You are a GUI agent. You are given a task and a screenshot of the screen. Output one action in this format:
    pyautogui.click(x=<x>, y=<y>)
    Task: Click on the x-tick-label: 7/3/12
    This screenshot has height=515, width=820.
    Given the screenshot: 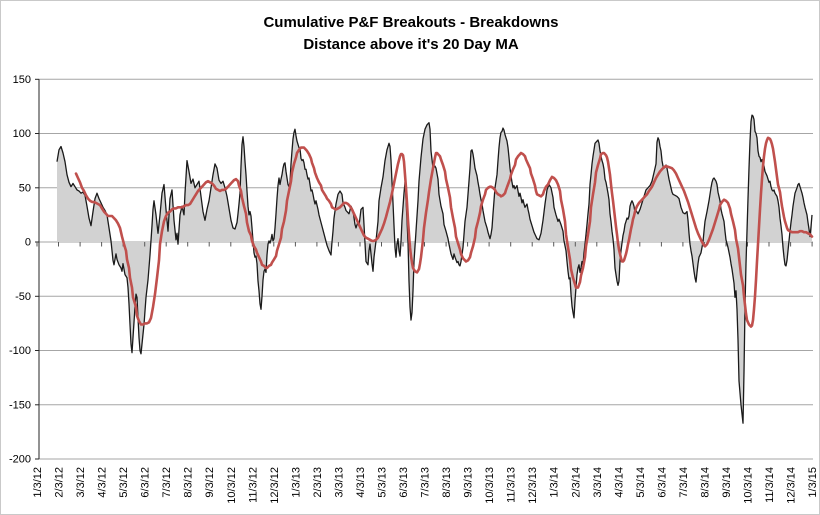 What is the action you would take?
    pyautogui.click(x=167, y=482)
    